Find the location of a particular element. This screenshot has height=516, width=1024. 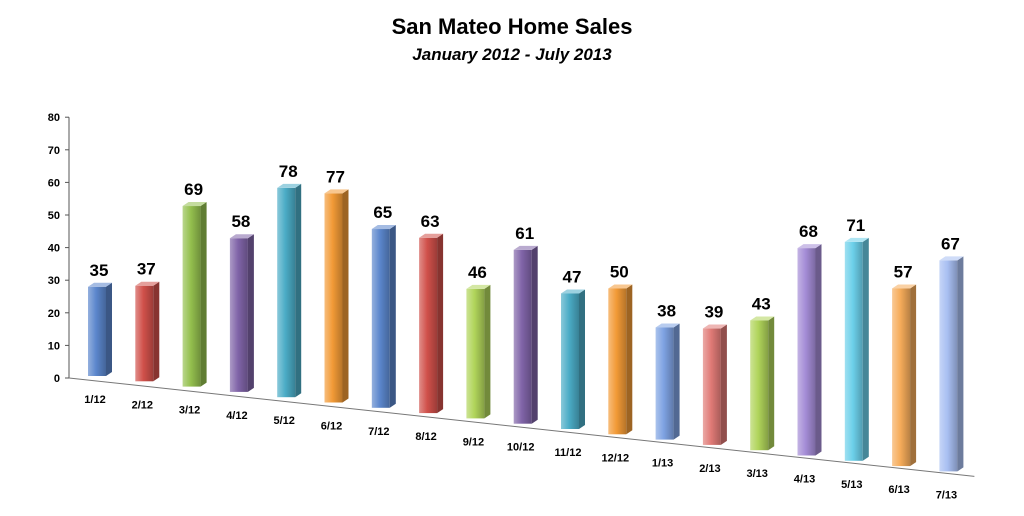

x-tick-label: 5/13 is located at coordinates (851, 485).